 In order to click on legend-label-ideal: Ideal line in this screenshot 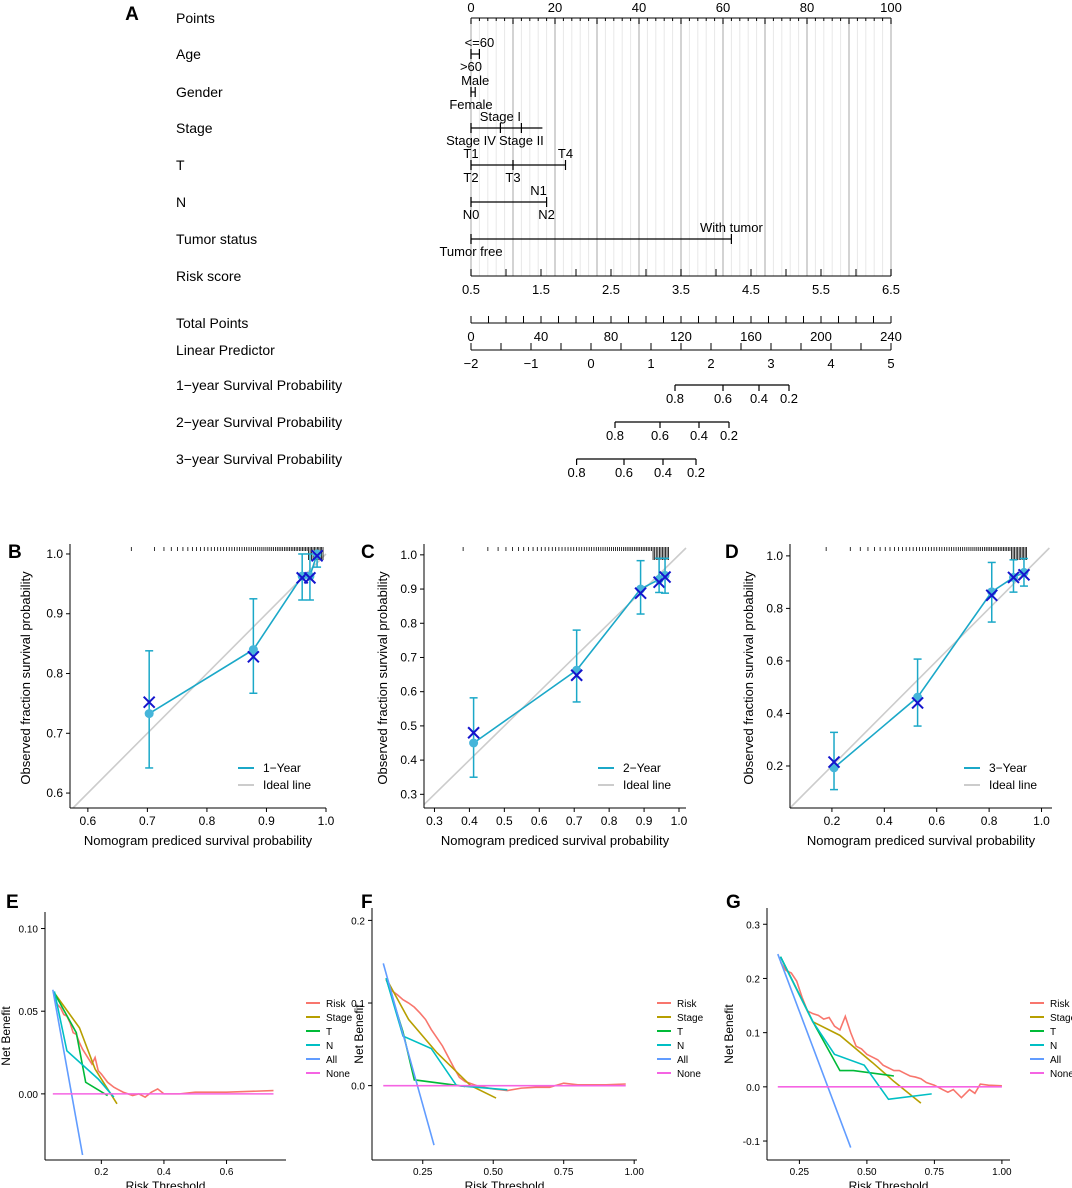, I will do `click(647, 785)`.